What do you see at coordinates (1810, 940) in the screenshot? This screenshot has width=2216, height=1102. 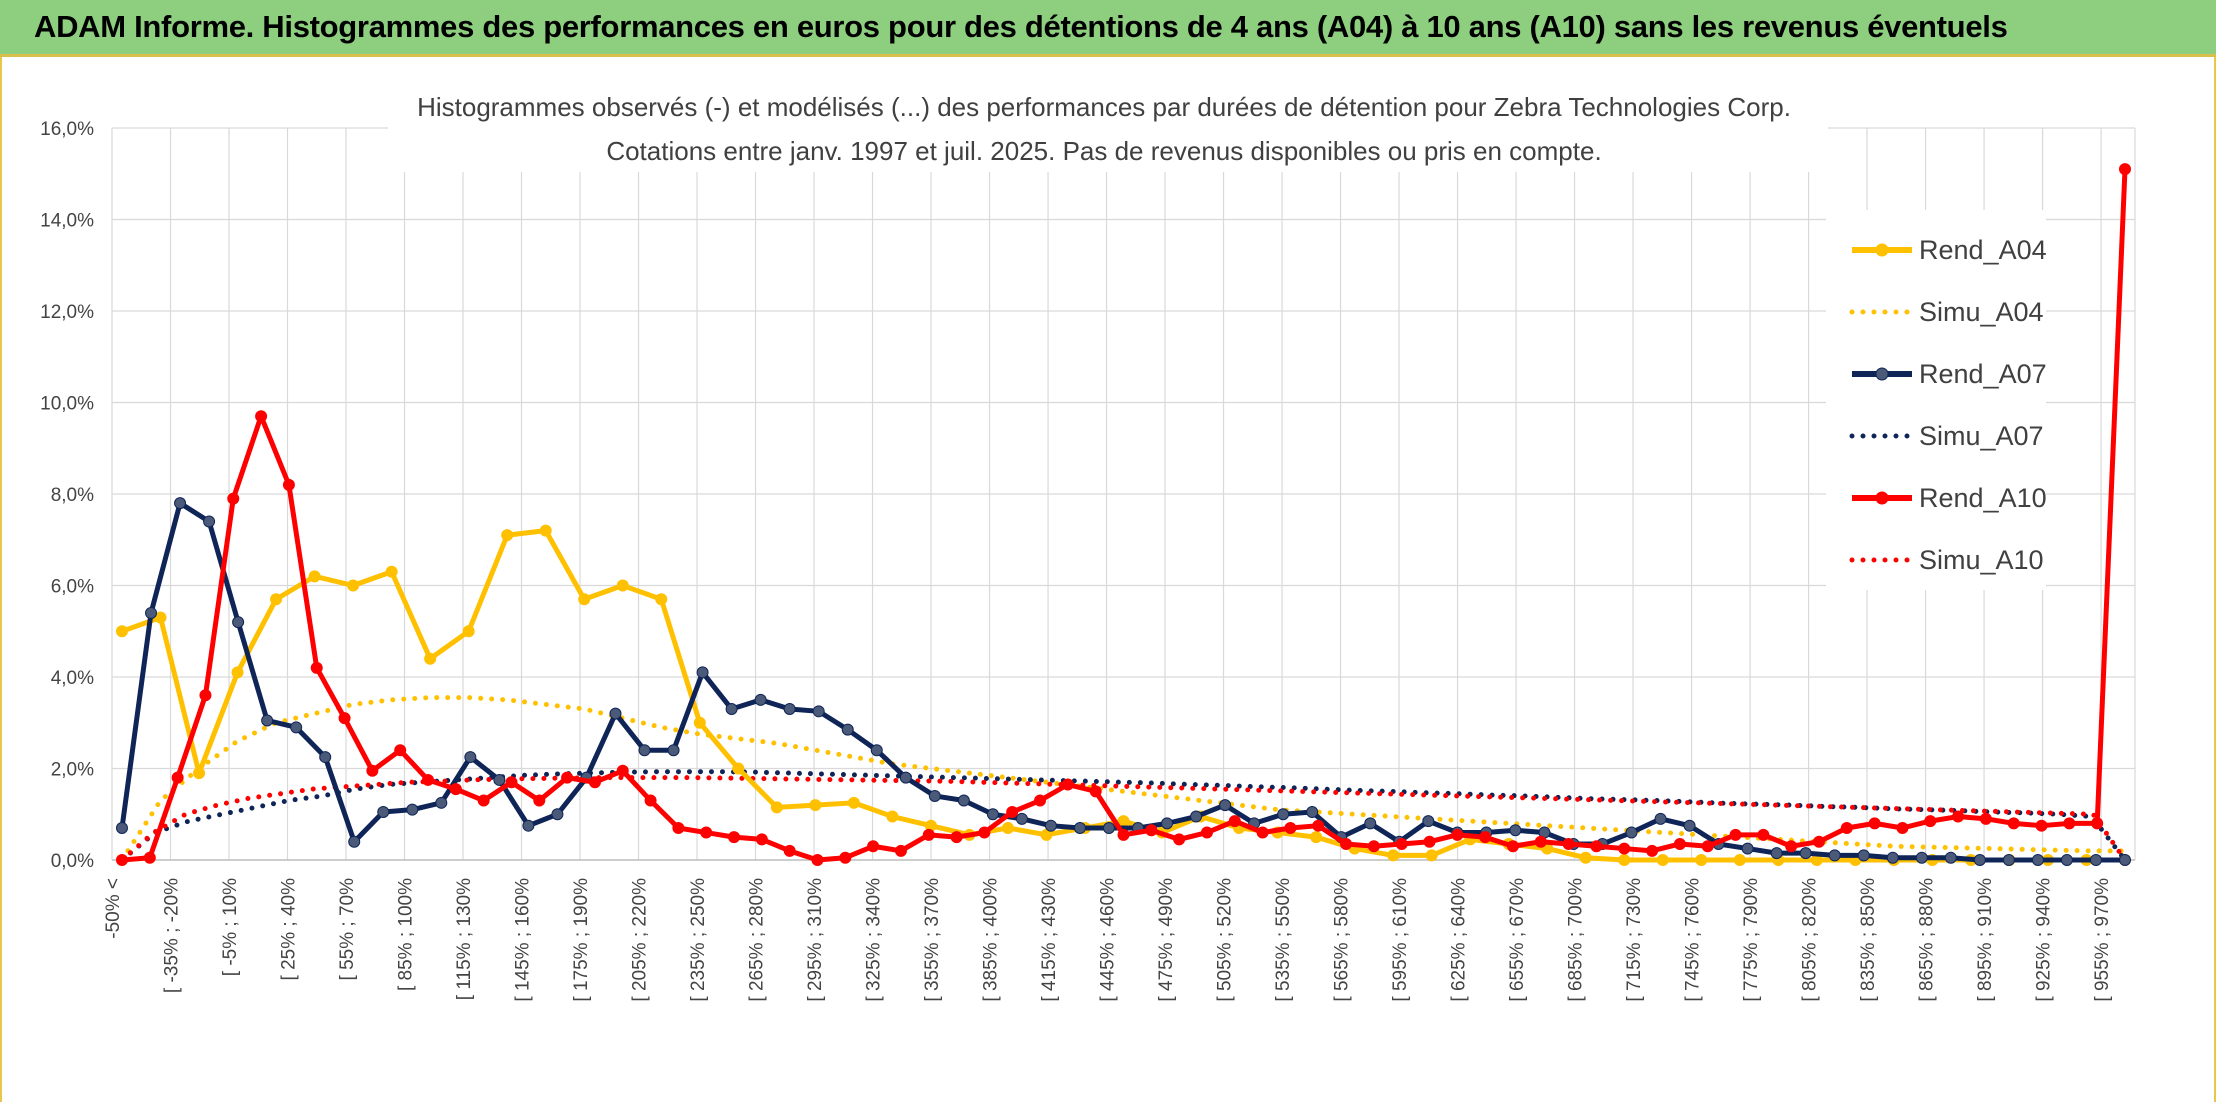 I see `x-tick-label: [ 805% ; 820%` at bounding box center [1810, 940].